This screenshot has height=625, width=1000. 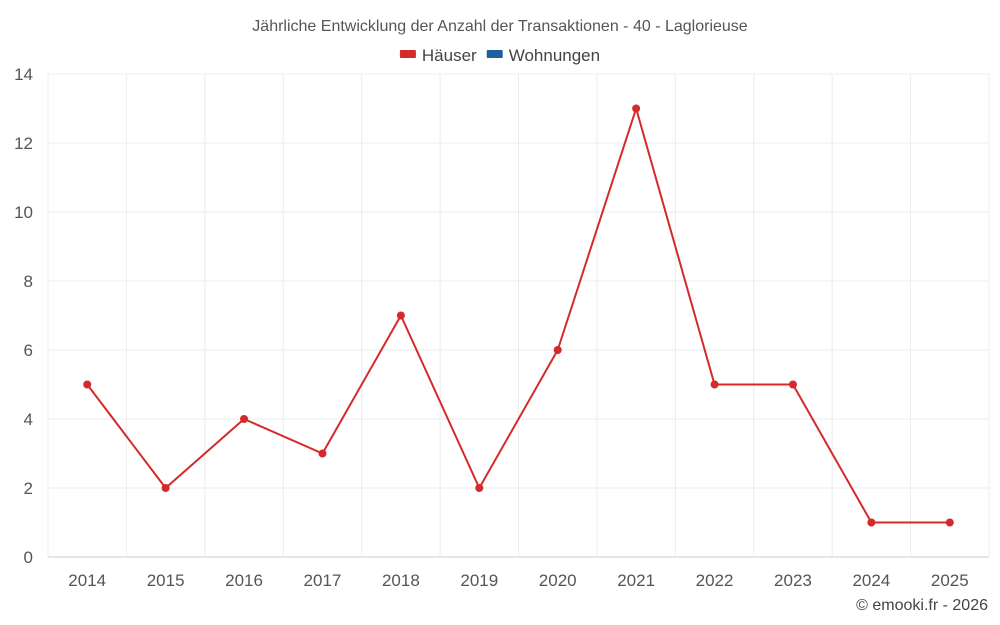 What do you see at coordinates (554, 55) in the screenshot?
I see `legend-label: Wohnungen` at bounding box center [554, 55].